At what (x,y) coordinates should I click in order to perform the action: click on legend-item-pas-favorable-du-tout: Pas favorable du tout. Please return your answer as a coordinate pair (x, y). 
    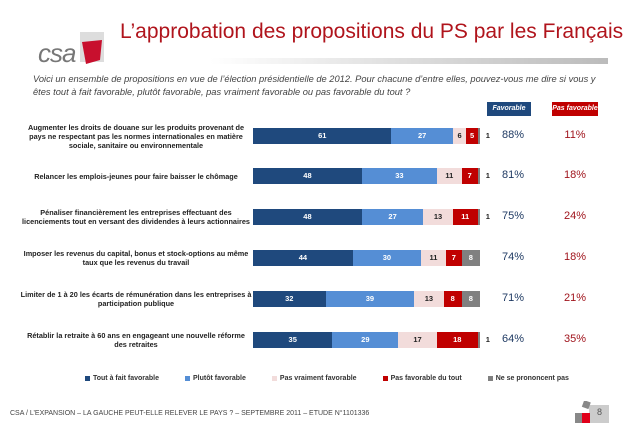
    Looking at the image, I should click on (422, 378).